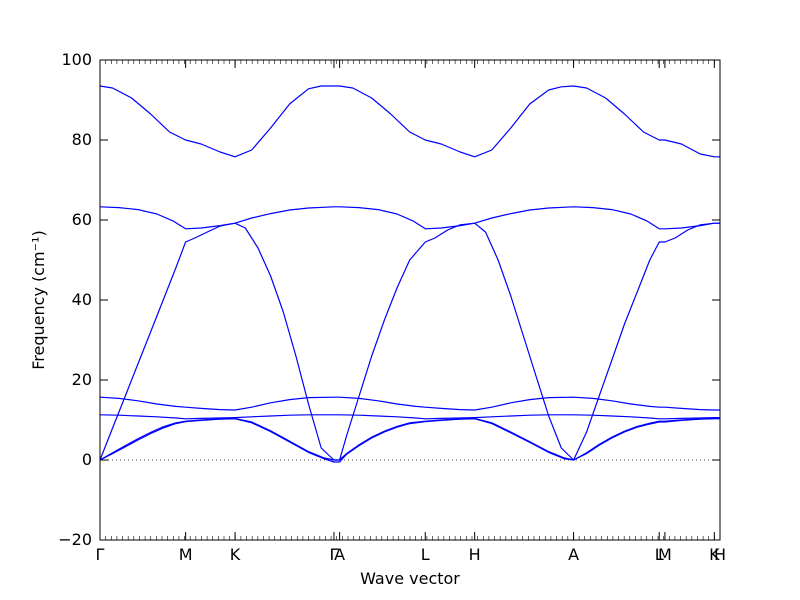  I want to click on x-tick-label-11: K, so click(714, 554).